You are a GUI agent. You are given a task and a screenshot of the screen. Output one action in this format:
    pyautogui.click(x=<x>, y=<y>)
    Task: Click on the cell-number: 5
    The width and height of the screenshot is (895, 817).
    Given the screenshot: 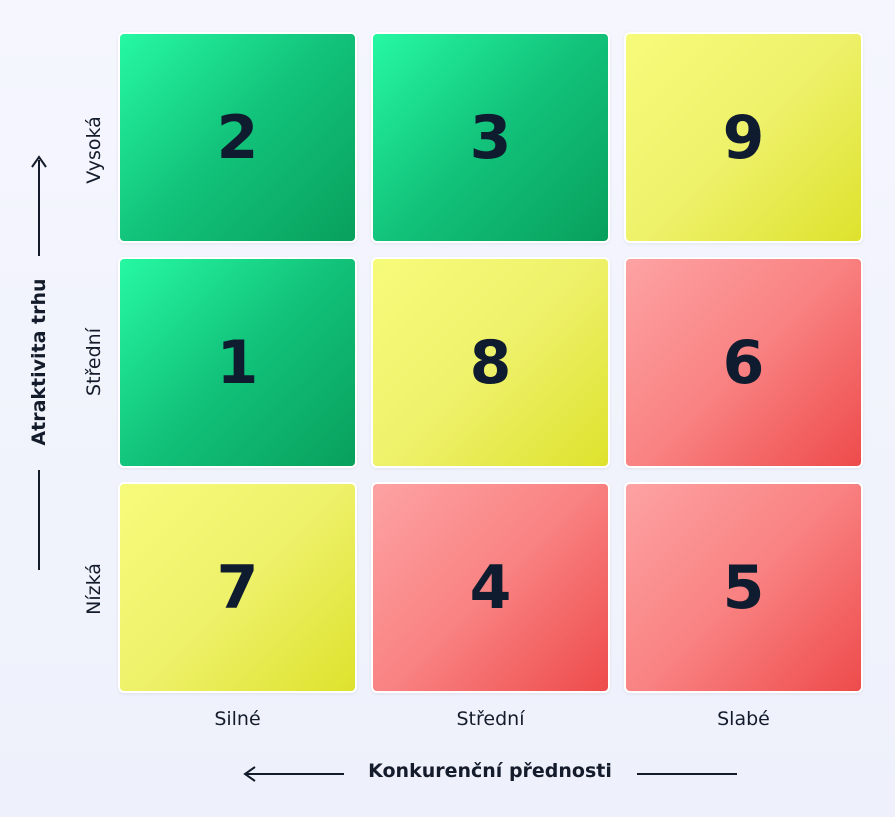 What is the action you would take?
    pyautogui.click(x=743, y=587)
    